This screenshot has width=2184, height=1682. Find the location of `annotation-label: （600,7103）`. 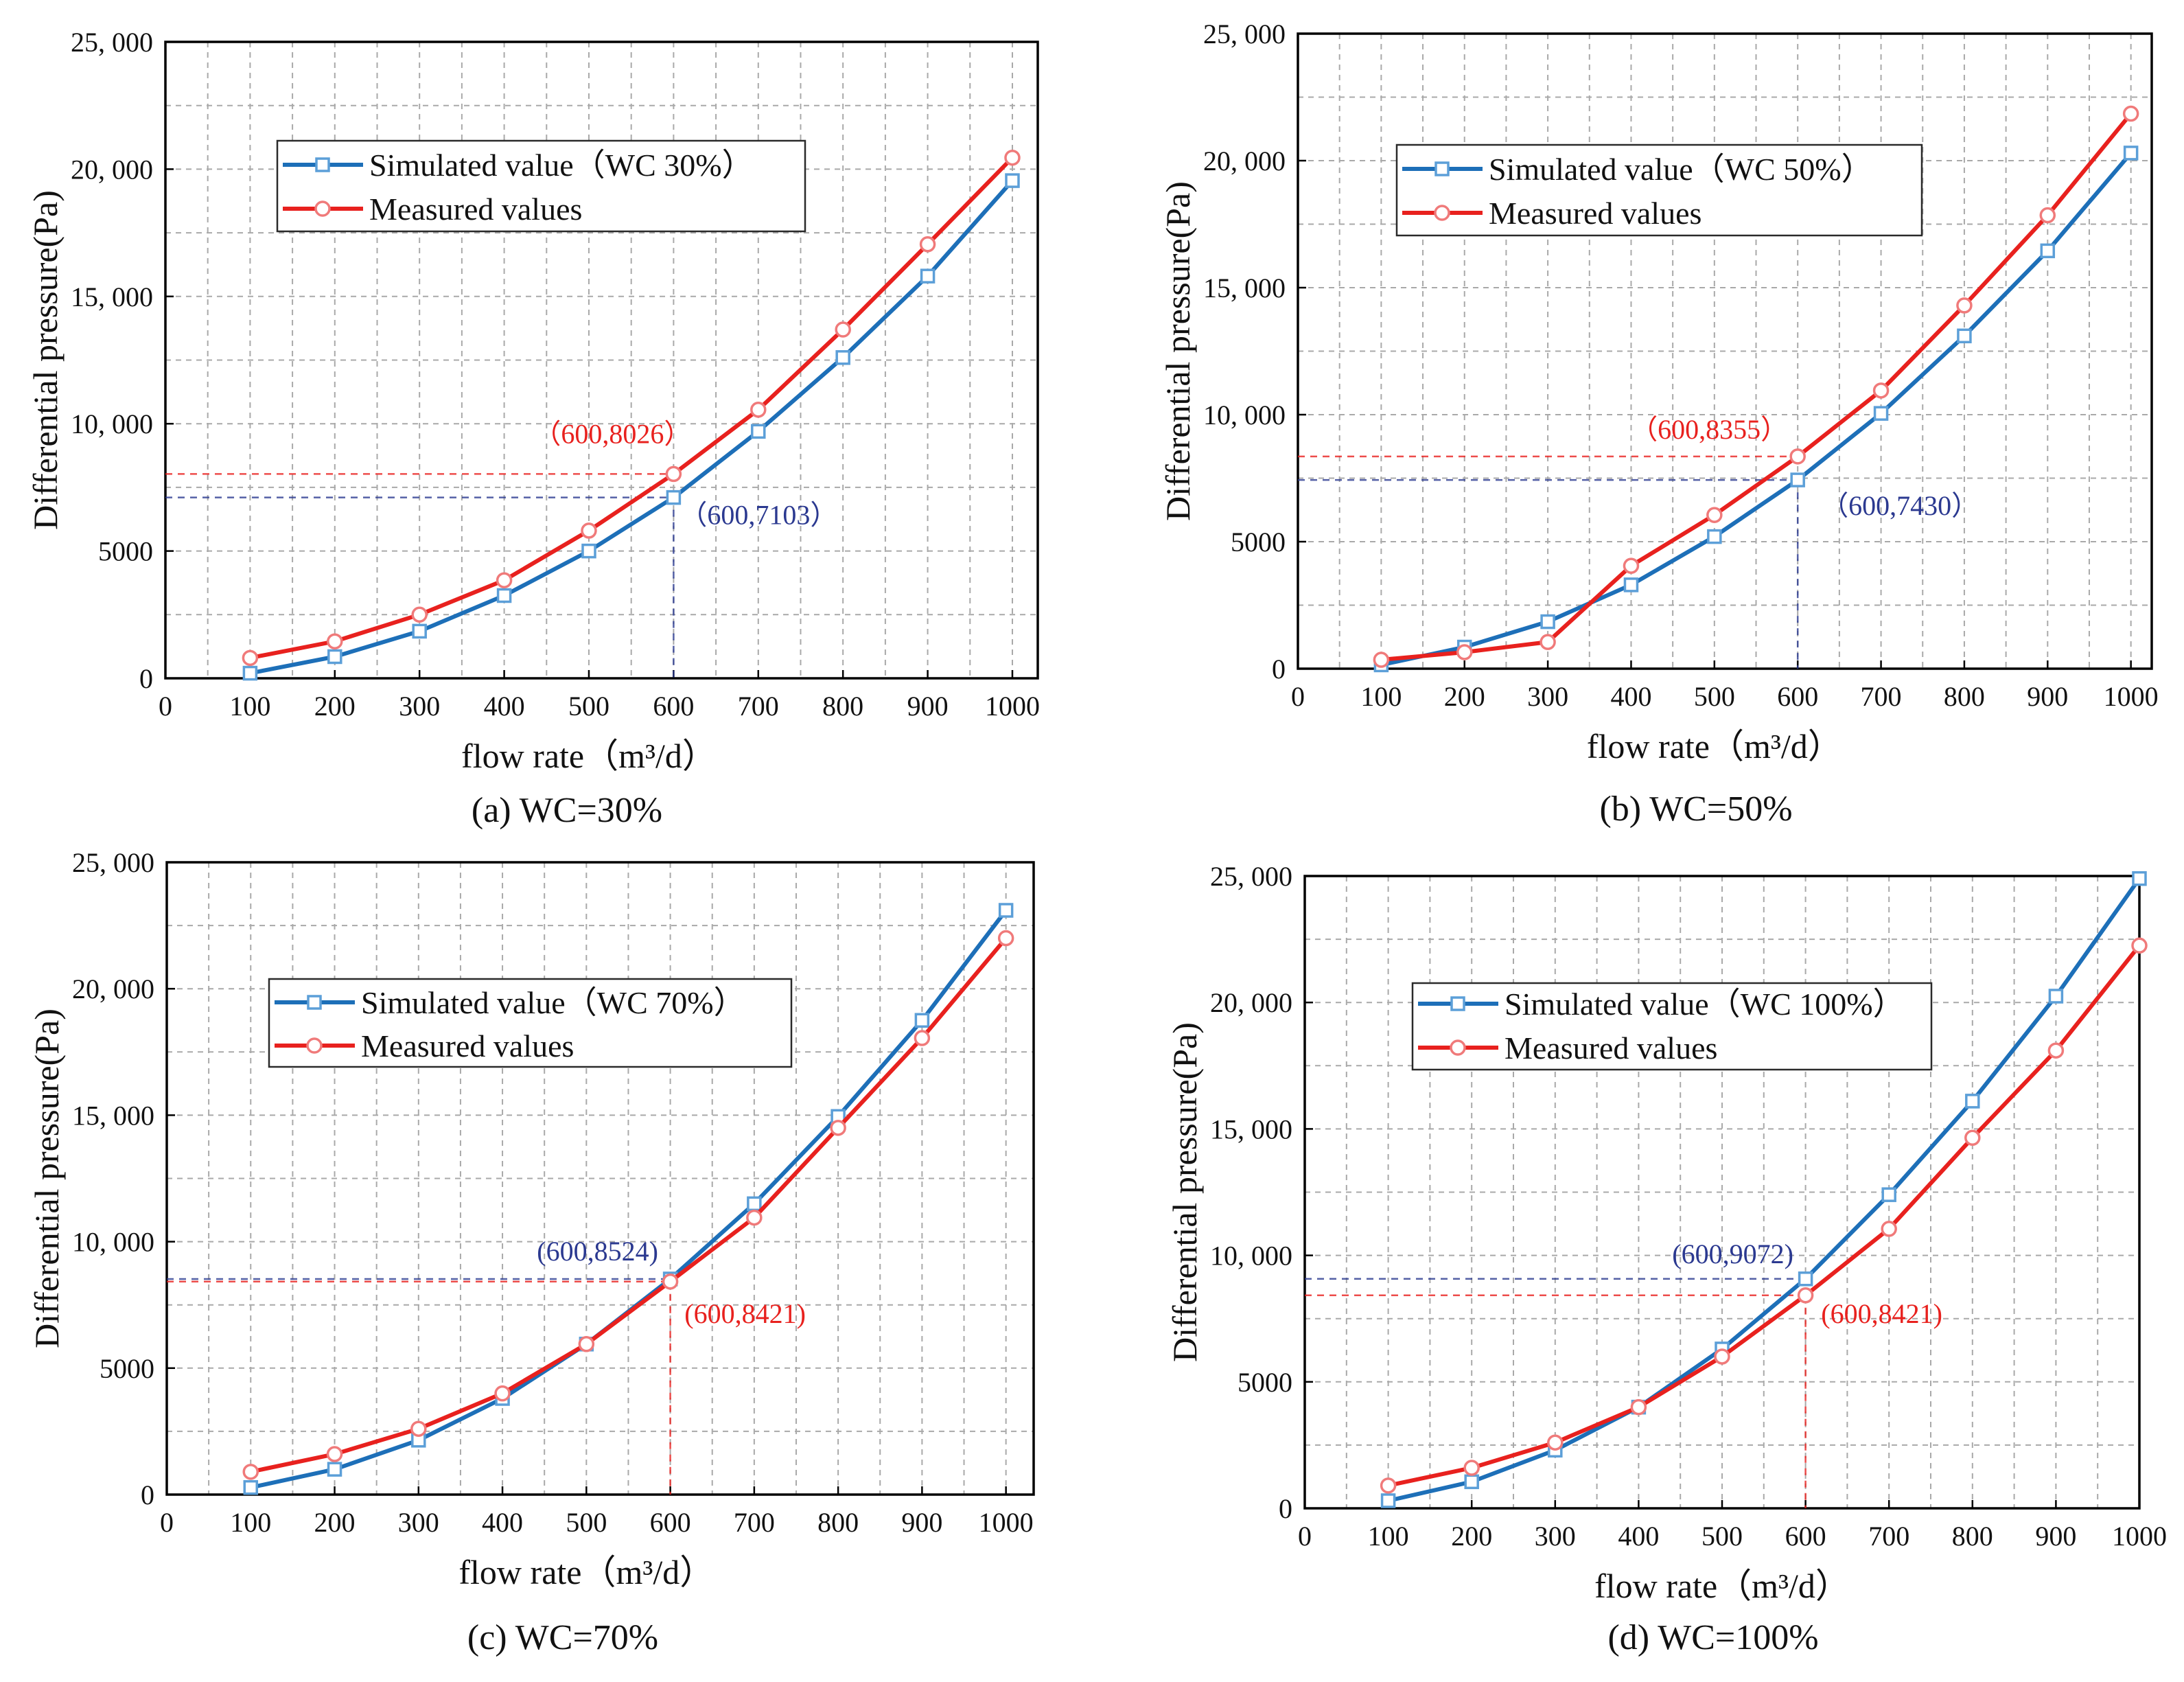

annotation-label: （600,7103） is located at coordinates (758, 515).